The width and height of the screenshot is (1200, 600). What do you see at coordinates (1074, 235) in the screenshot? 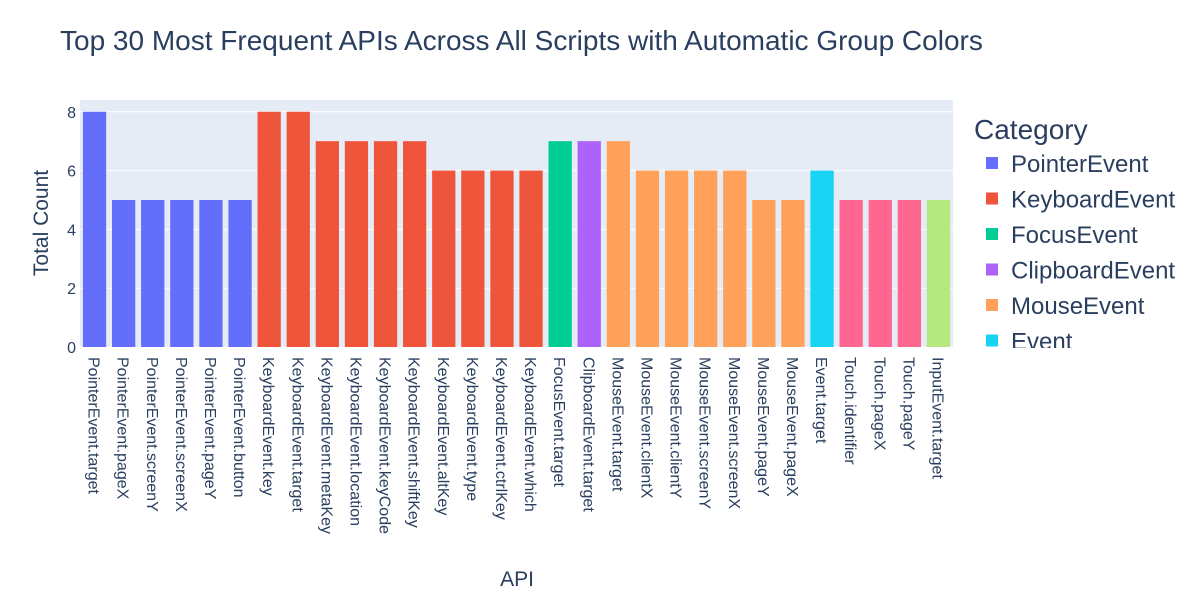
I see `legend-label-focusevent: FocusEvent` at bounding box center [1074, 235].